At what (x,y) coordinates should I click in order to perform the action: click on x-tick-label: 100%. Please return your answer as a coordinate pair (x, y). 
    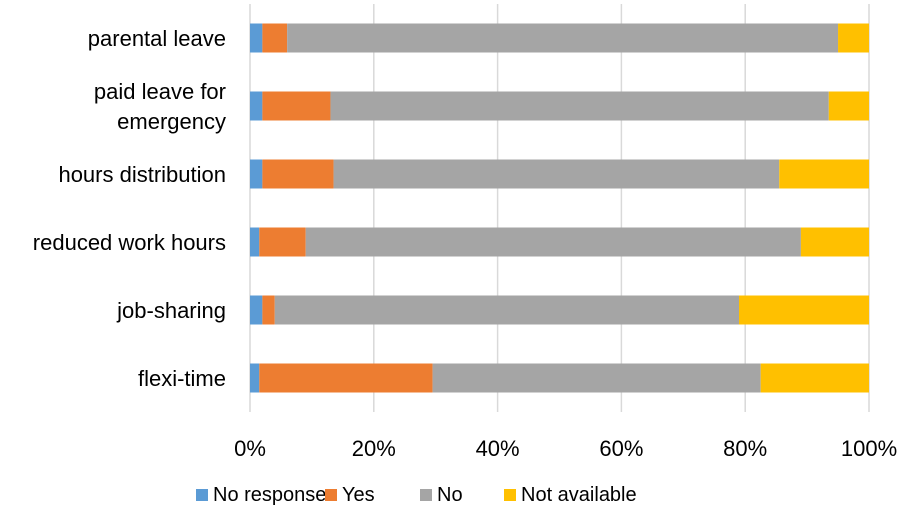
    Looking at the image, I should click on (869, 448).